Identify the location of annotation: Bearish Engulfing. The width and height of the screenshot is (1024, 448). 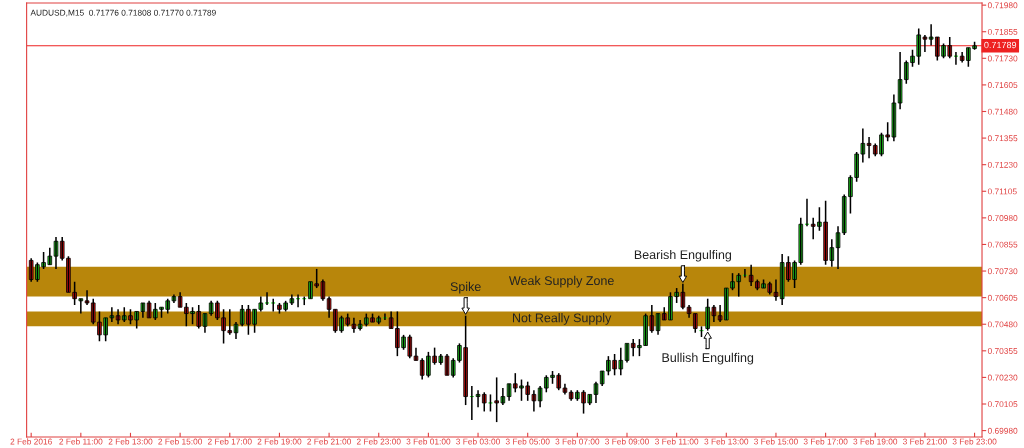
(683, 255).